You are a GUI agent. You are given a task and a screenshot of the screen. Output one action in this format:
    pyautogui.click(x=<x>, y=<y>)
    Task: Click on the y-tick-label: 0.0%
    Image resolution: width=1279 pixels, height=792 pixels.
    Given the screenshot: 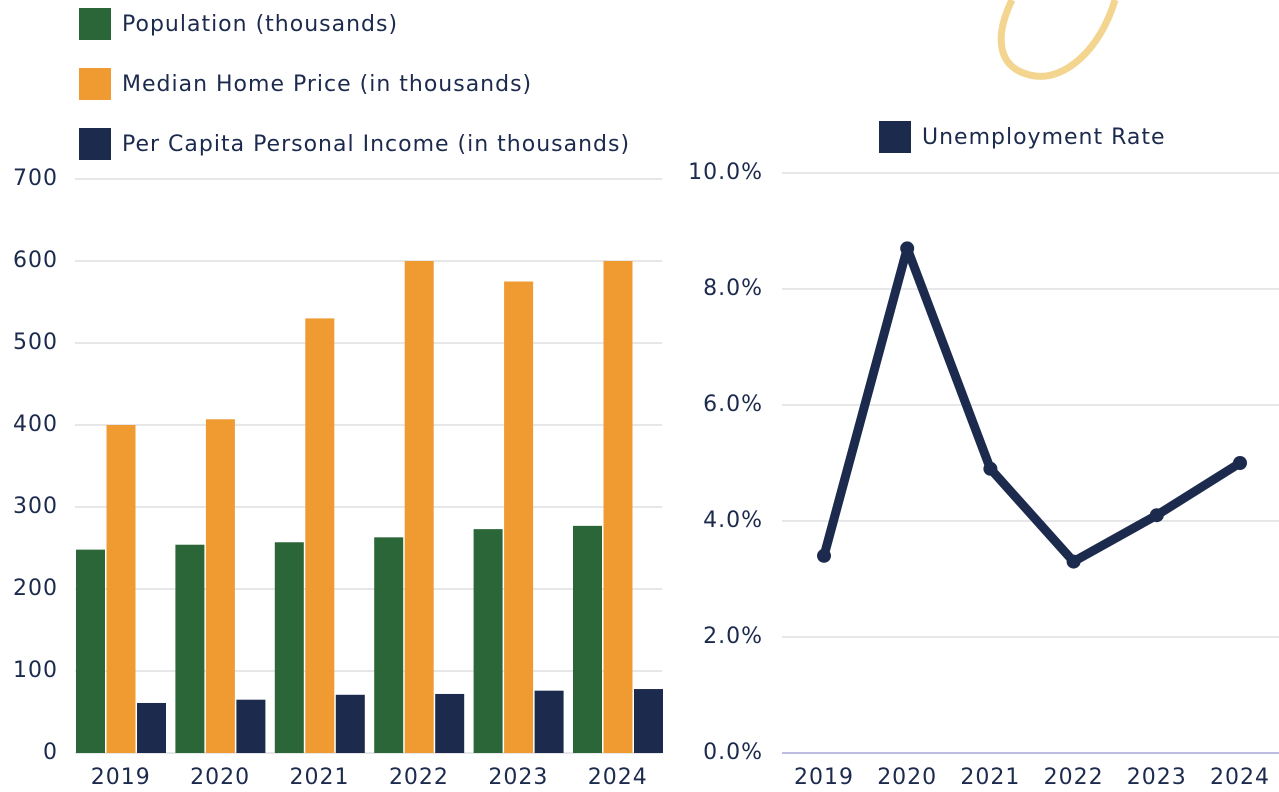 What is the action you would take?
    pyautogui.click(x=733, y=752)
    